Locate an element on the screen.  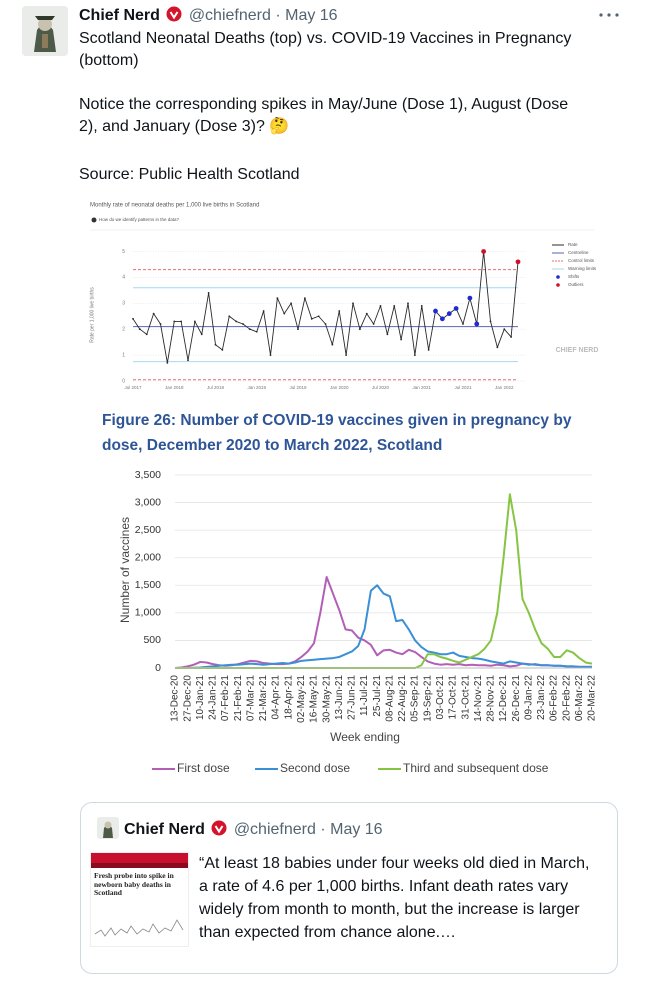
y-tick-label: 3 is located at coordinates (123, 304).